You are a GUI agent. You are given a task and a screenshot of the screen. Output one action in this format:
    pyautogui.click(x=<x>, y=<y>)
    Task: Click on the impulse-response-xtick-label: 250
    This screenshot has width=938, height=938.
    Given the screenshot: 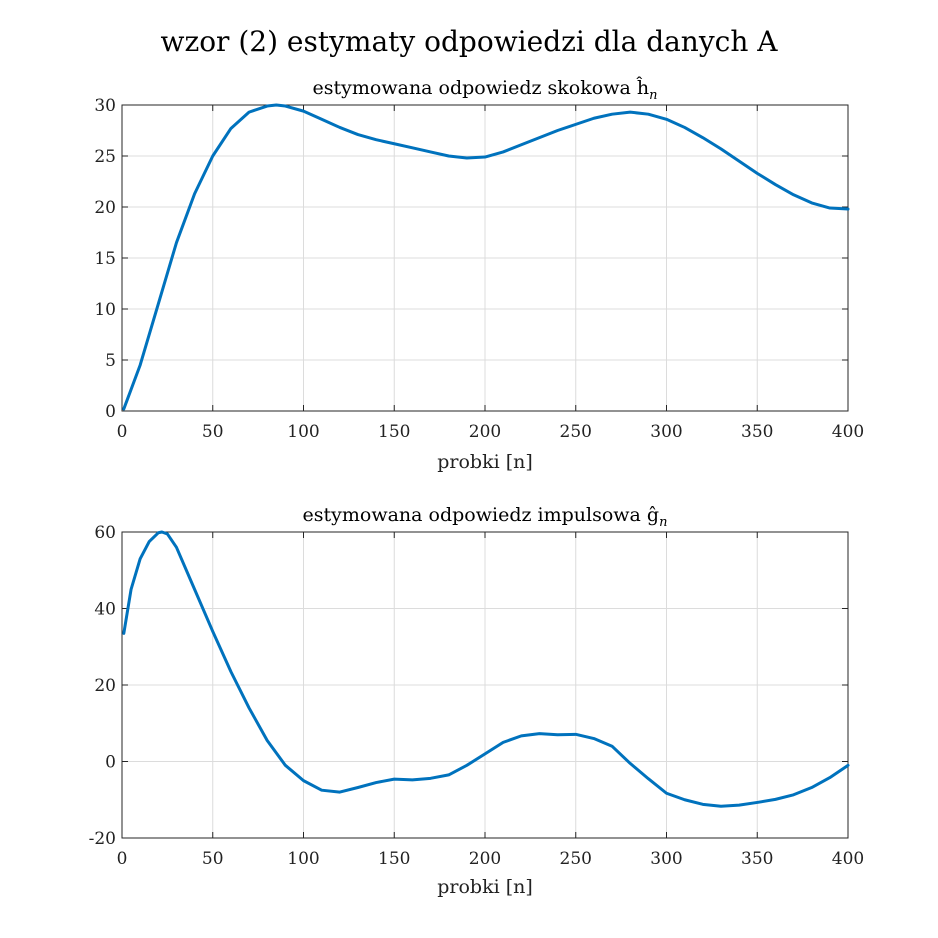 What is the action you would take?
    pyautogui.click(x=576, y=859)
    